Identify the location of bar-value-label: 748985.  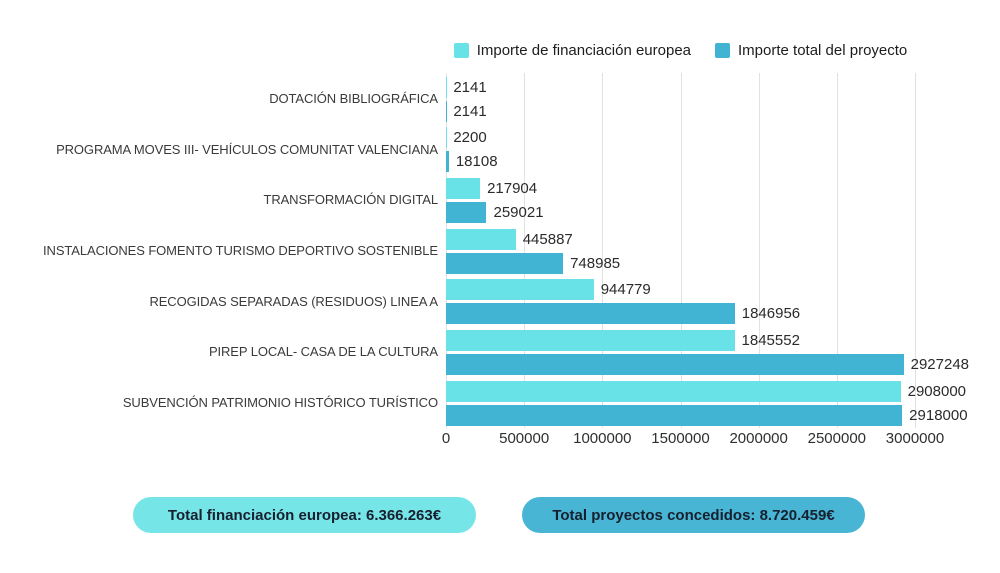
(595, 263).